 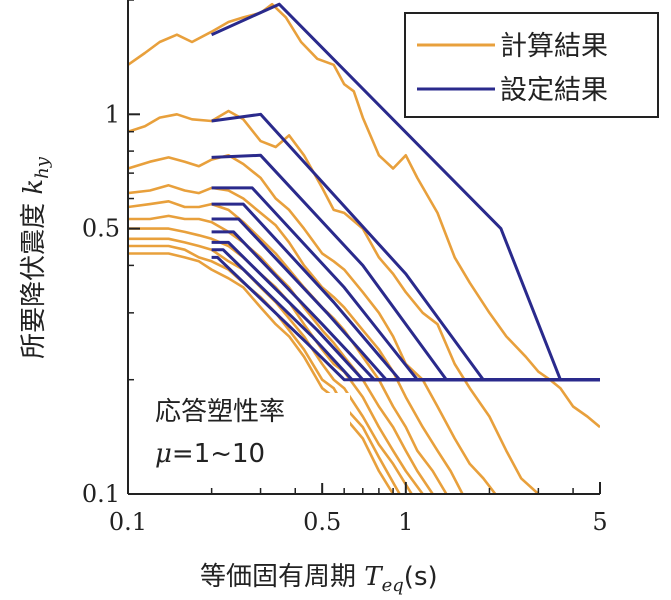 I want to click on x-axis-title: 等価固有周期 Teq(s), so click(x=319, y=579).